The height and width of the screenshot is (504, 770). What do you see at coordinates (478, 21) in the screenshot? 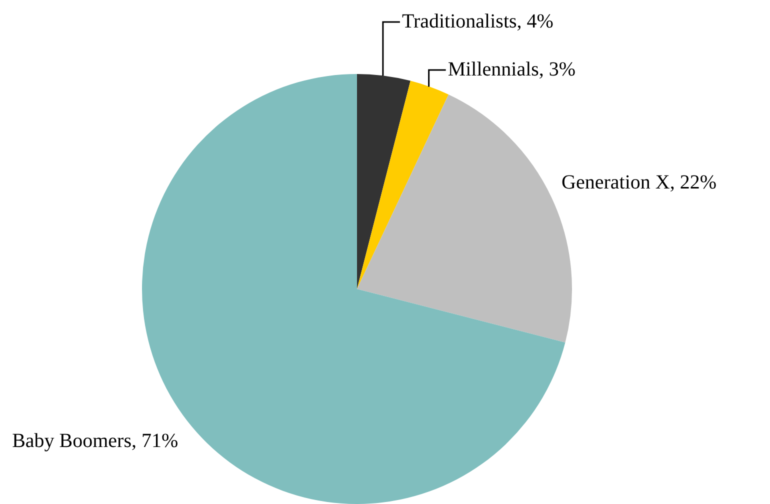
I see `slice-label: Traditionalists, 4%` at bounding box center [478, 21].